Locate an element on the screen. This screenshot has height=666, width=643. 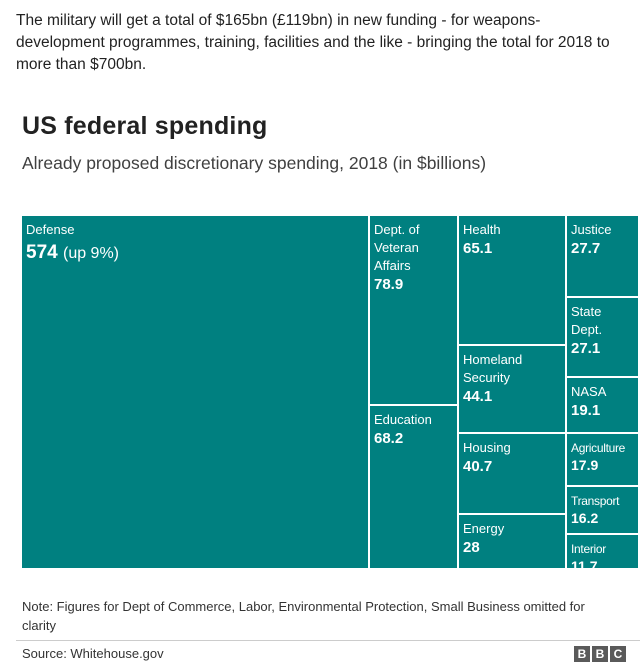
cell-value-defense: 574 is located at coordinates (42, 252).